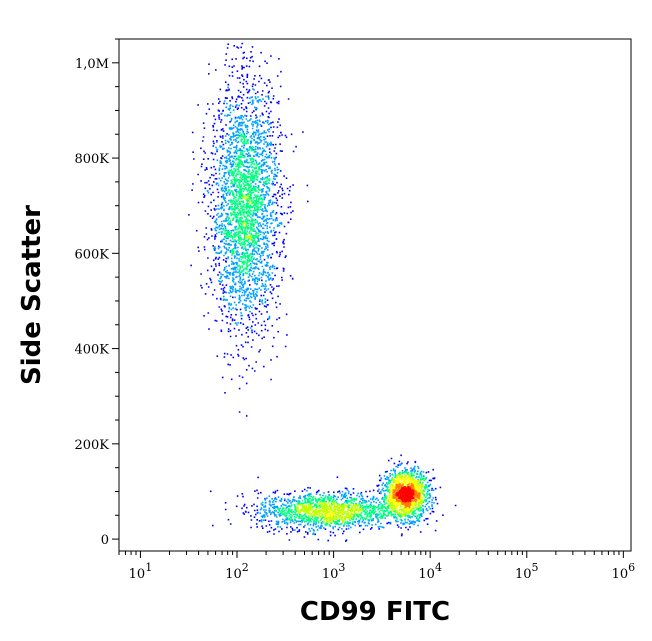 The width and height of the screenshot is (652, 641). What do you see at coordinates (334, 571) in the screenshot?
I see `x-tick-label: 10³` at bounding box center [334, 571].